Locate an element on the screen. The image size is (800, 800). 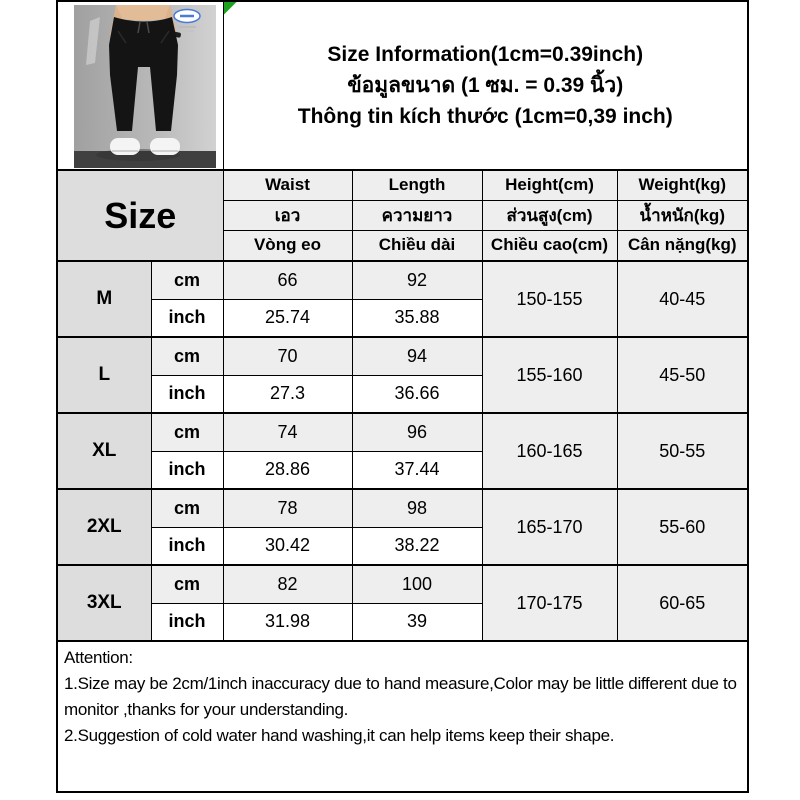
col-header-height-th: ส่วนสูง(cm) is located at coordinates (549, 215).